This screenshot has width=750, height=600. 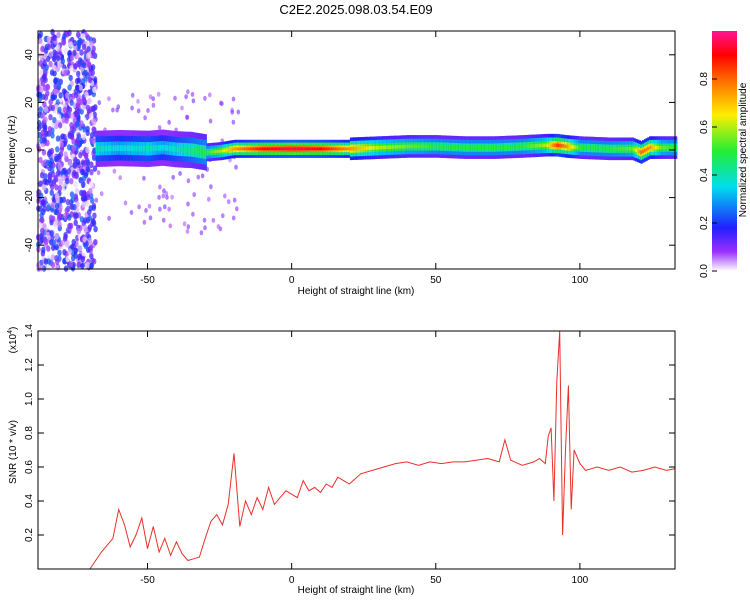 I want to click on y-tick-label: 0.4, so click(x=29, y=501).